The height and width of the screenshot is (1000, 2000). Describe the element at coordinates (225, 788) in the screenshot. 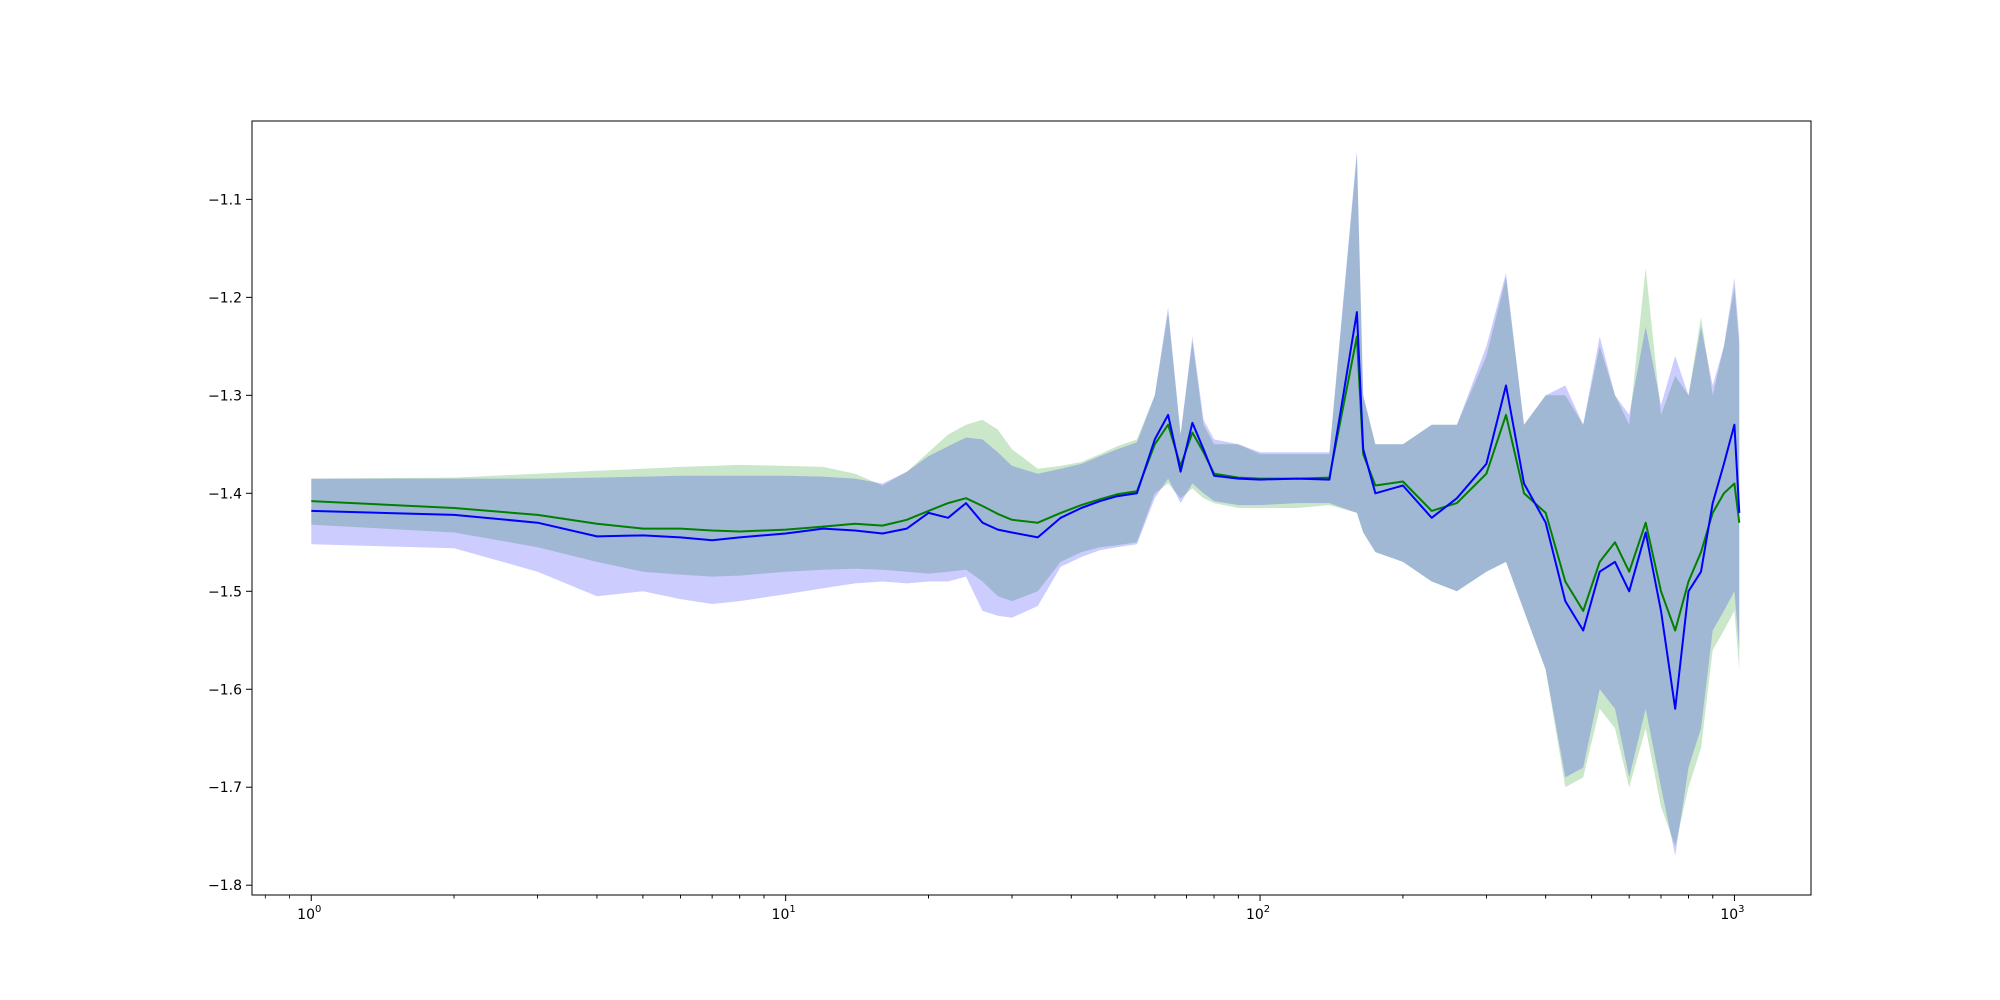

I see `y-tick-label: −1.7` at that location.